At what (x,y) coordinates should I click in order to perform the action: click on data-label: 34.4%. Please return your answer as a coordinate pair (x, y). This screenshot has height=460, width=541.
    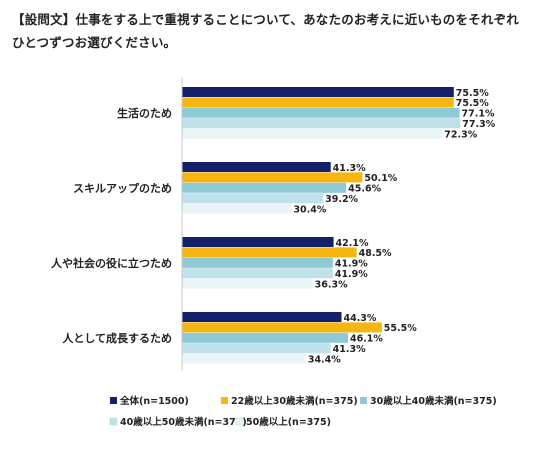
    Looking at the image, I should click on (324, 359).